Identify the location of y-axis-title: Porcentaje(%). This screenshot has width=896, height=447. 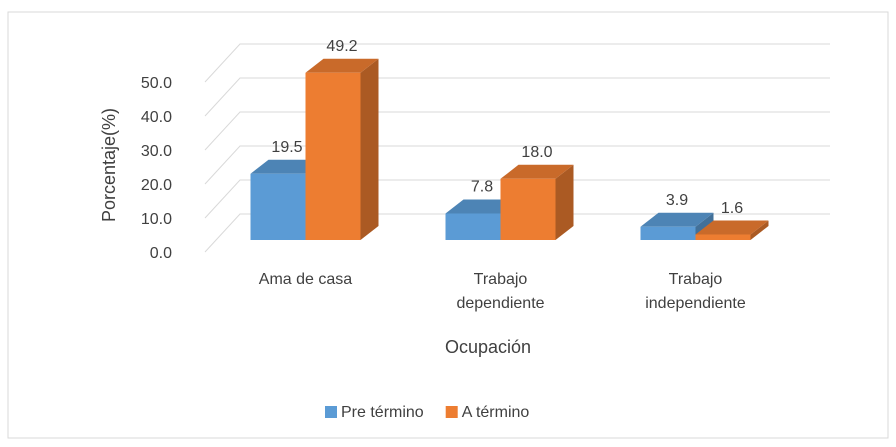
(109, 165).